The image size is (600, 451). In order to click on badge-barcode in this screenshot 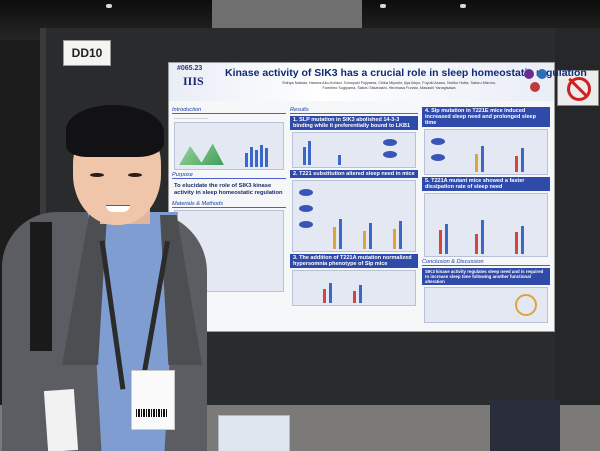, I will do `click(152, 413)`.